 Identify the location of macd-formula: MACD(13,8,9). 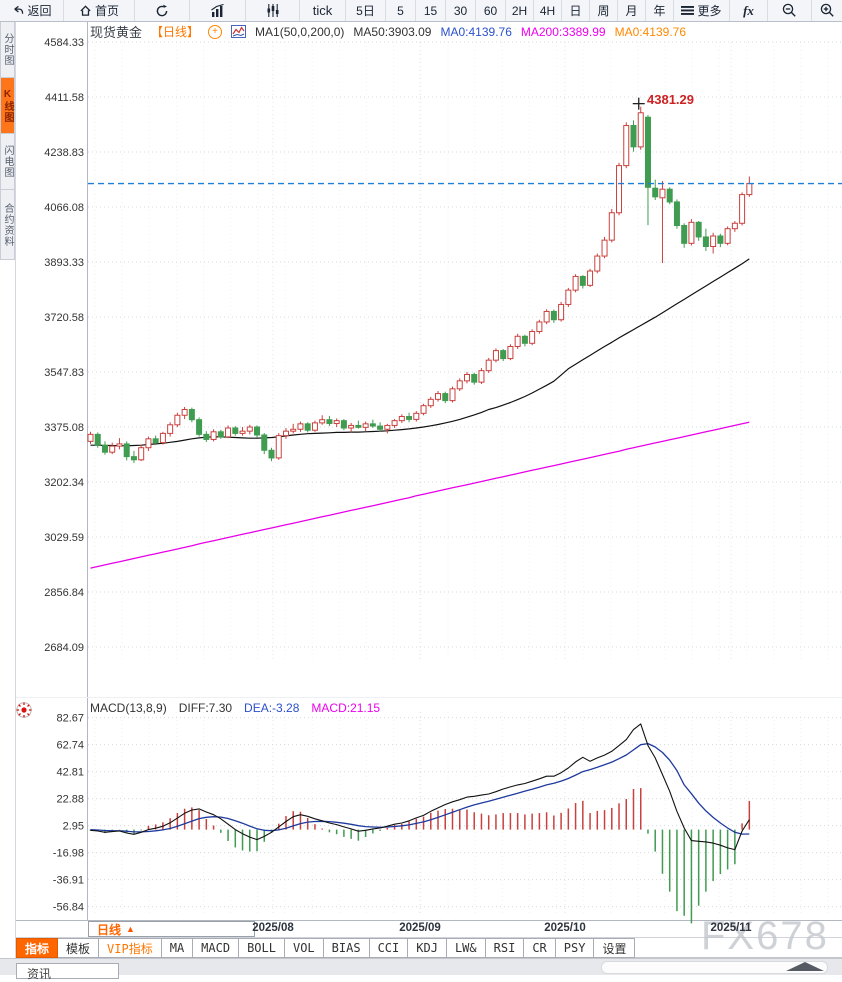
(128, 708).